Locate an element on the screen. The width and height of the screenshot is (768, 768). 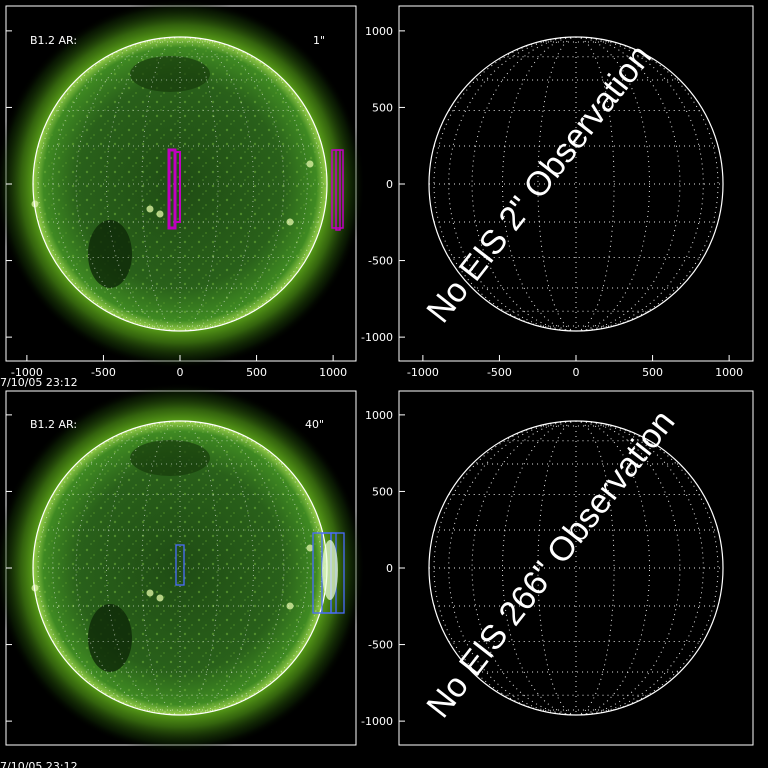
resolution-label: 40" is located at coordinates (314, 424).